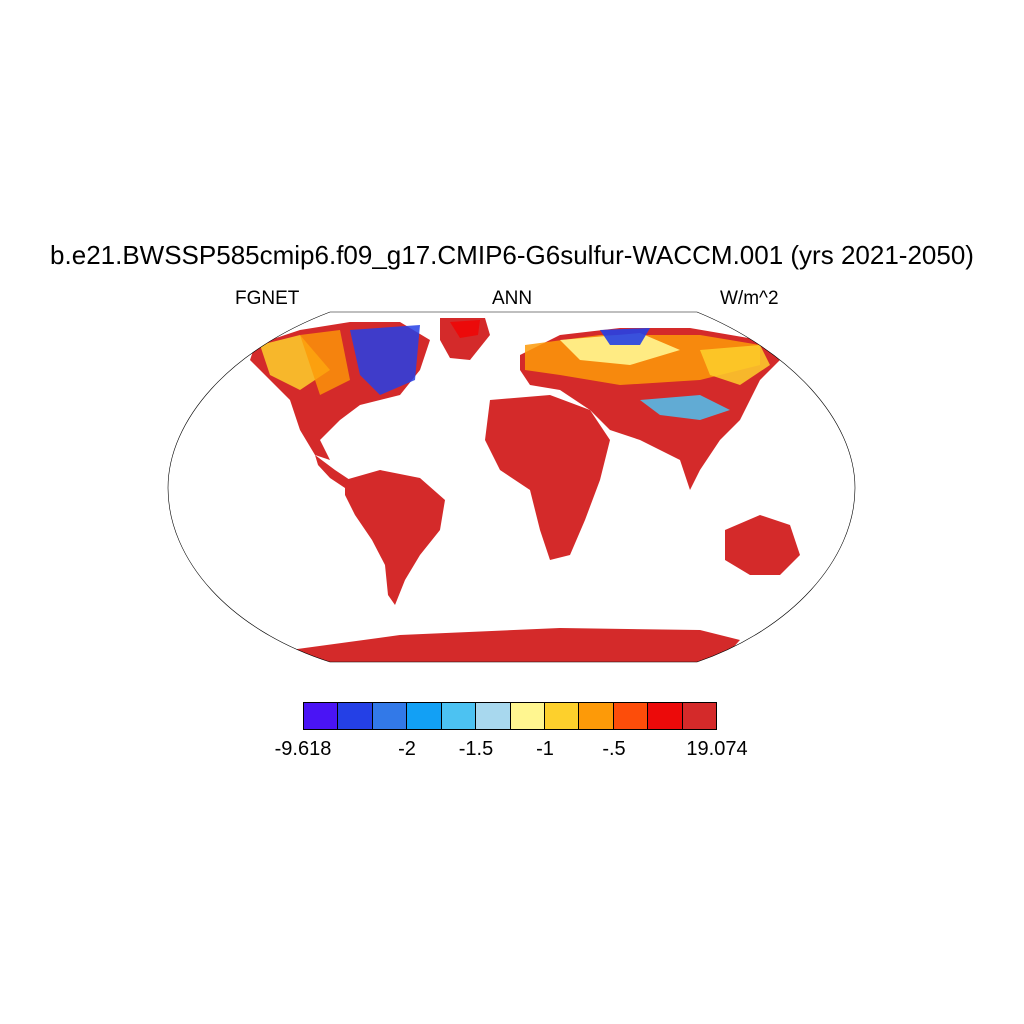 The image size is (1024, 1024). I want to click on africa, so click(547, 477).